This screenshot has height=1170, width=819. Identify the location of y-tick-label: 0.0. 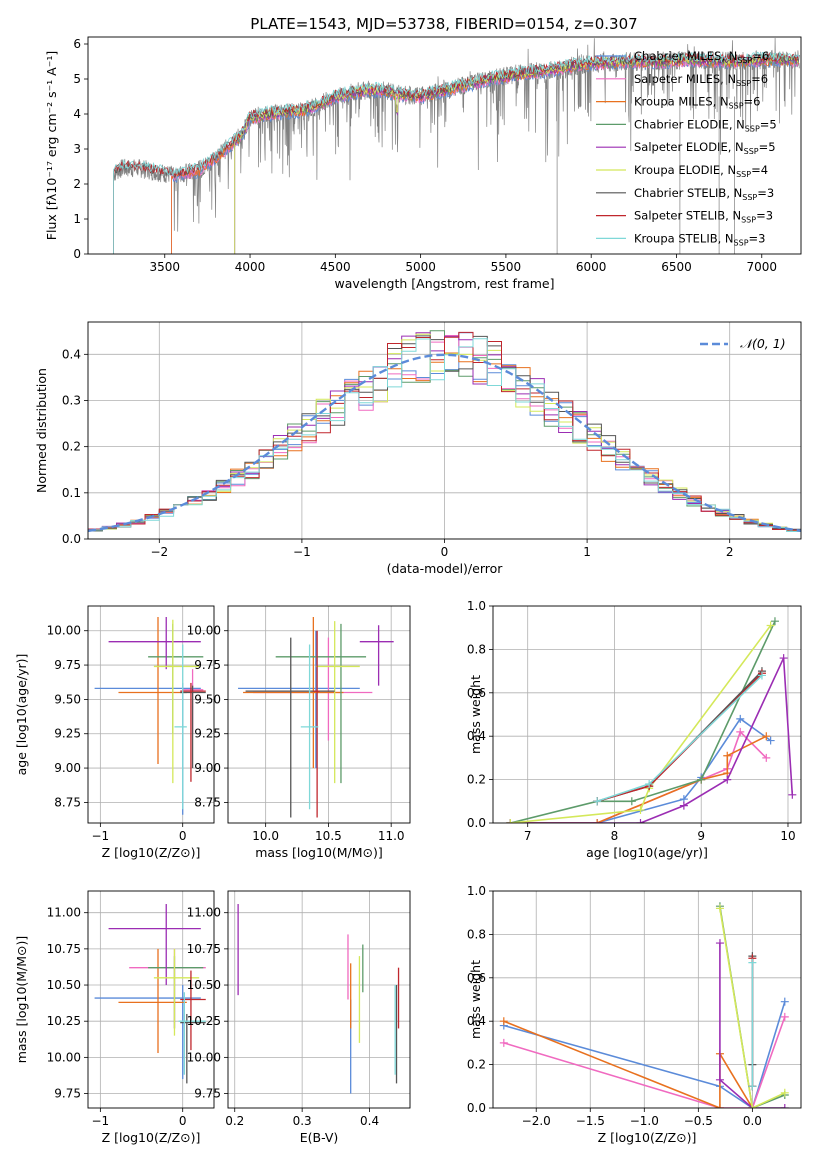
(476, 823).